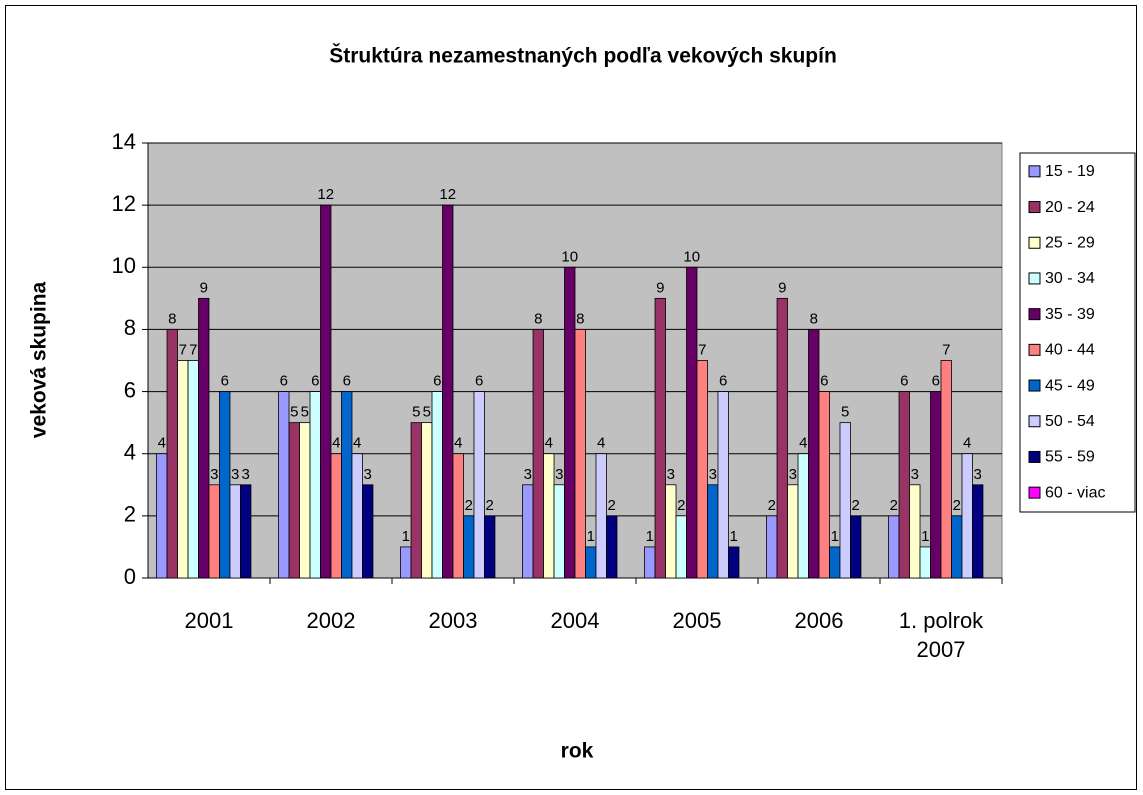 Image resolution: width=1143 pixels, height=795 pixels. What do you see at coordinates (124, 265) in the screenshot?
I see `y-tick-label: 10` at bounding box center [124, 265].